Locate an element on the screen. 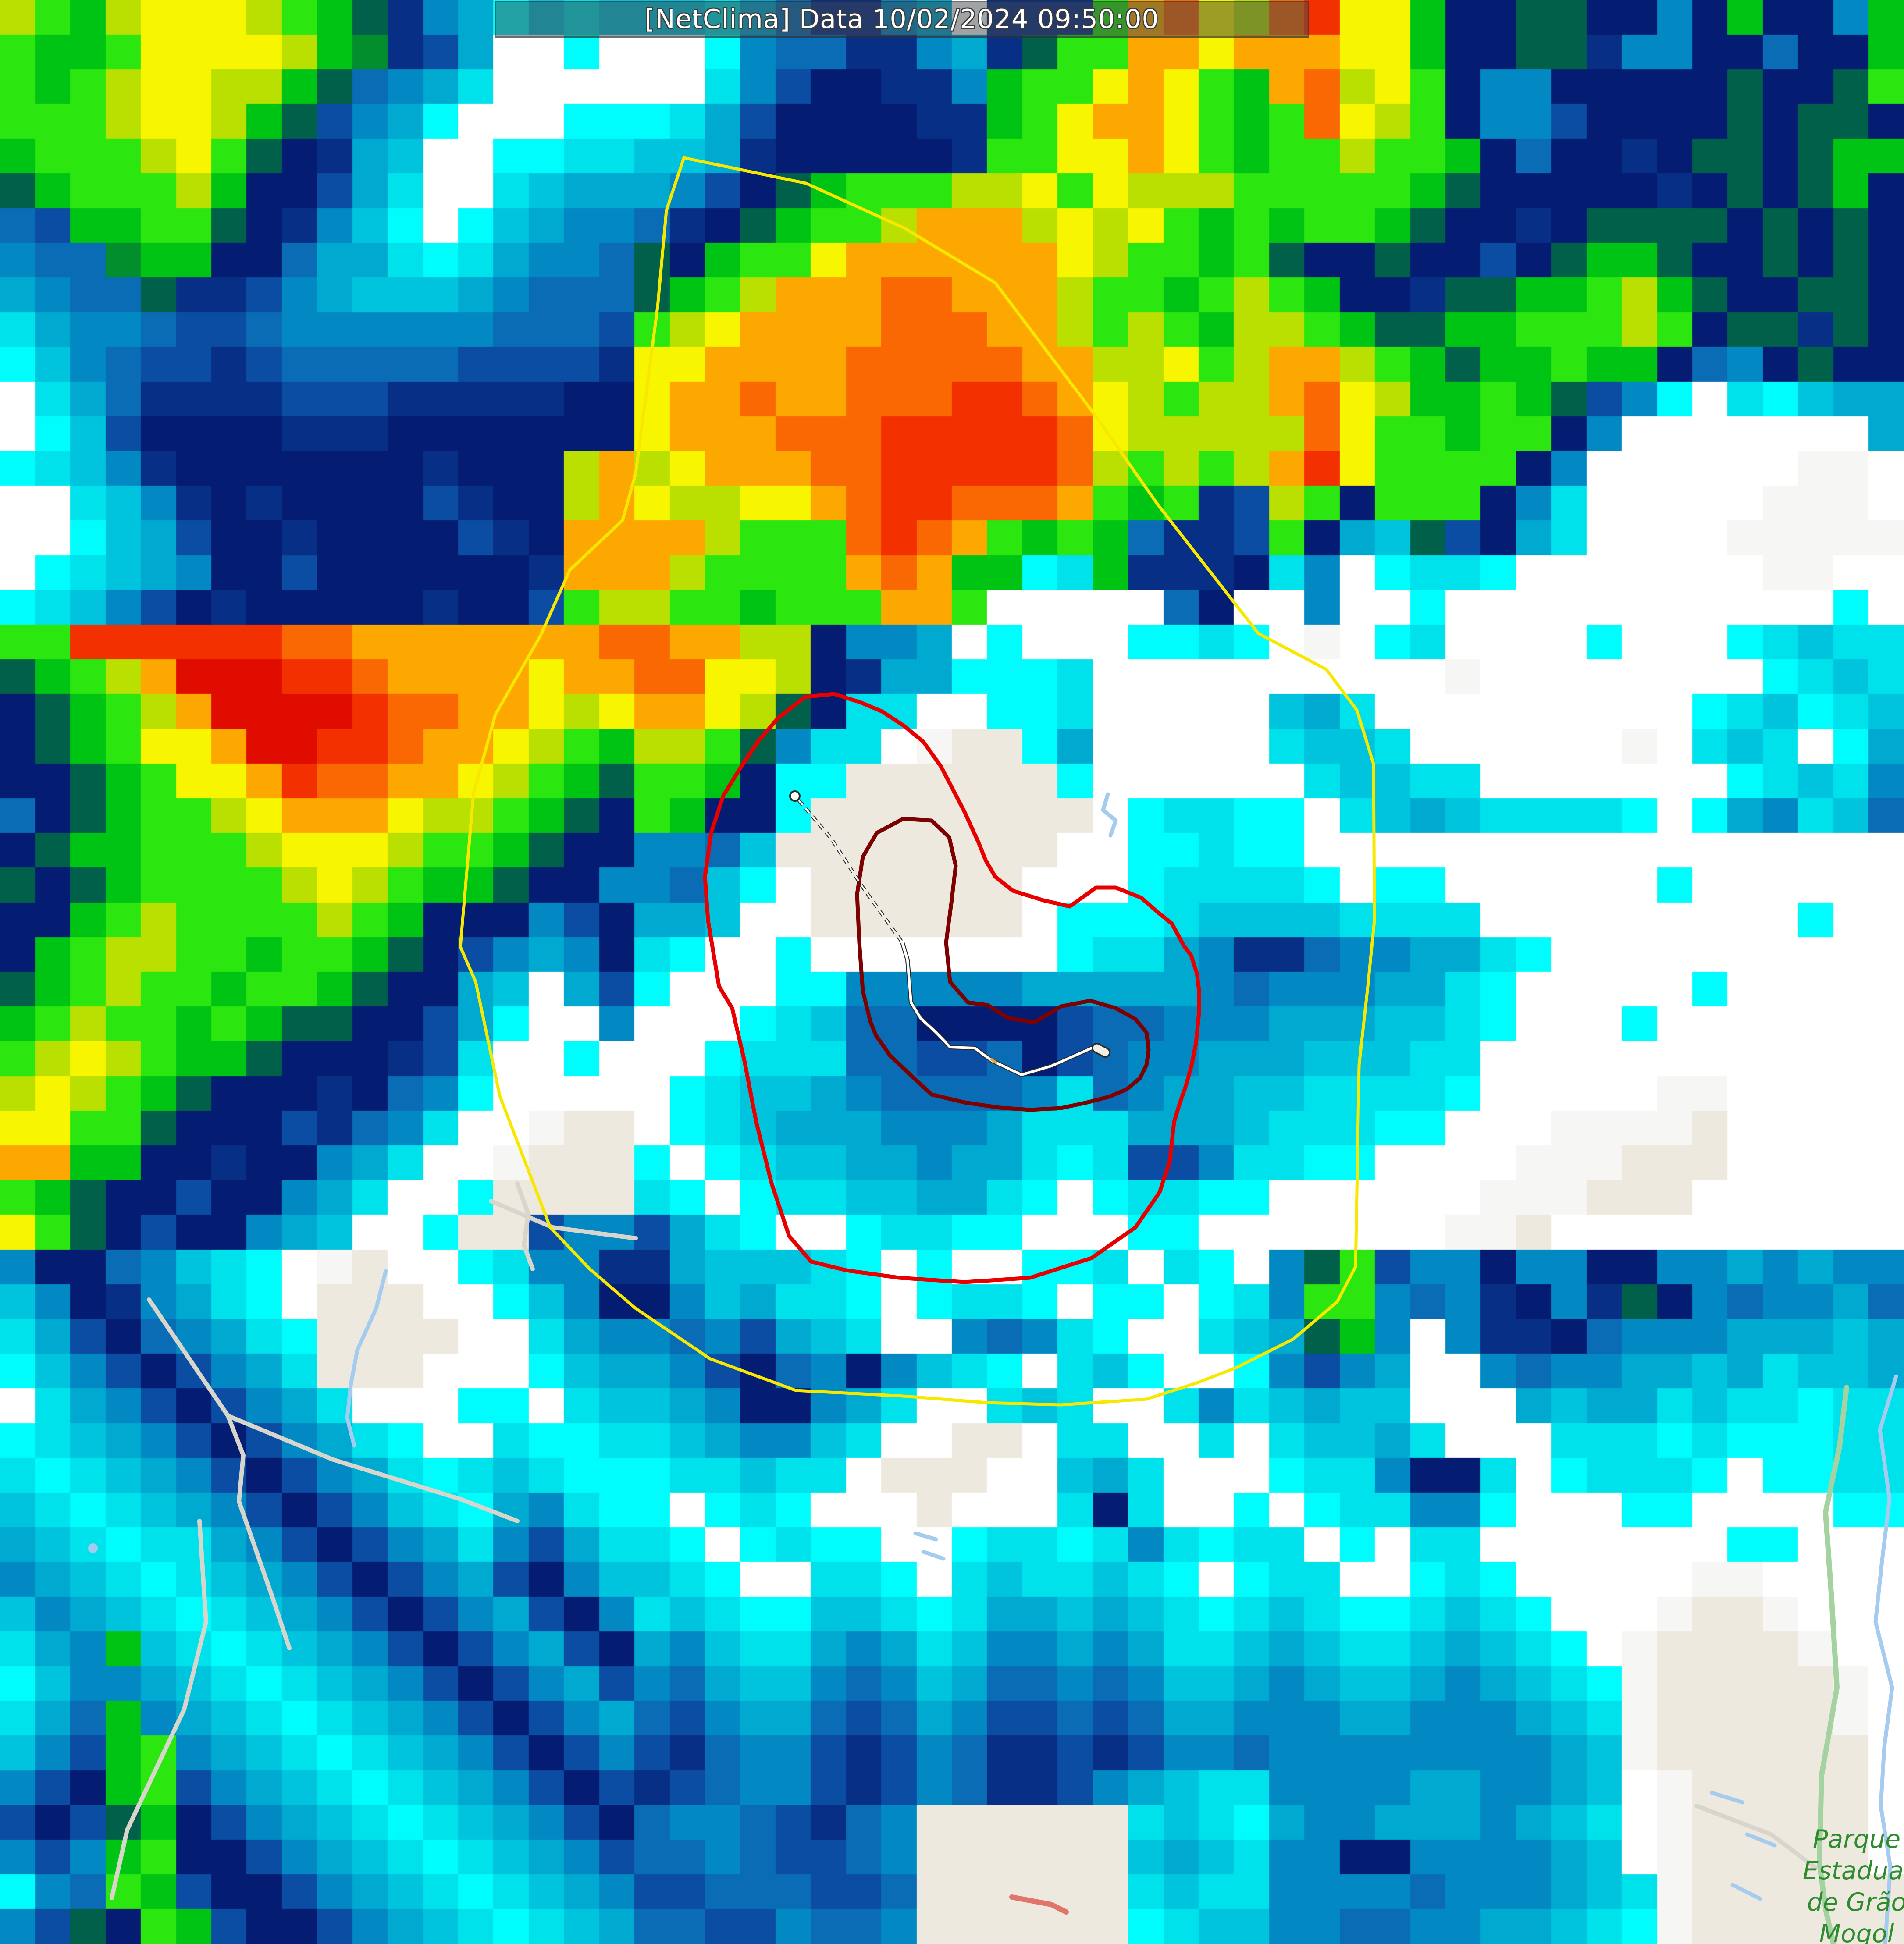 Image resolution: width=1904 pixels, height=1944 pixels. park-label-line: de Grão is located at coordinates (1855, 1902).